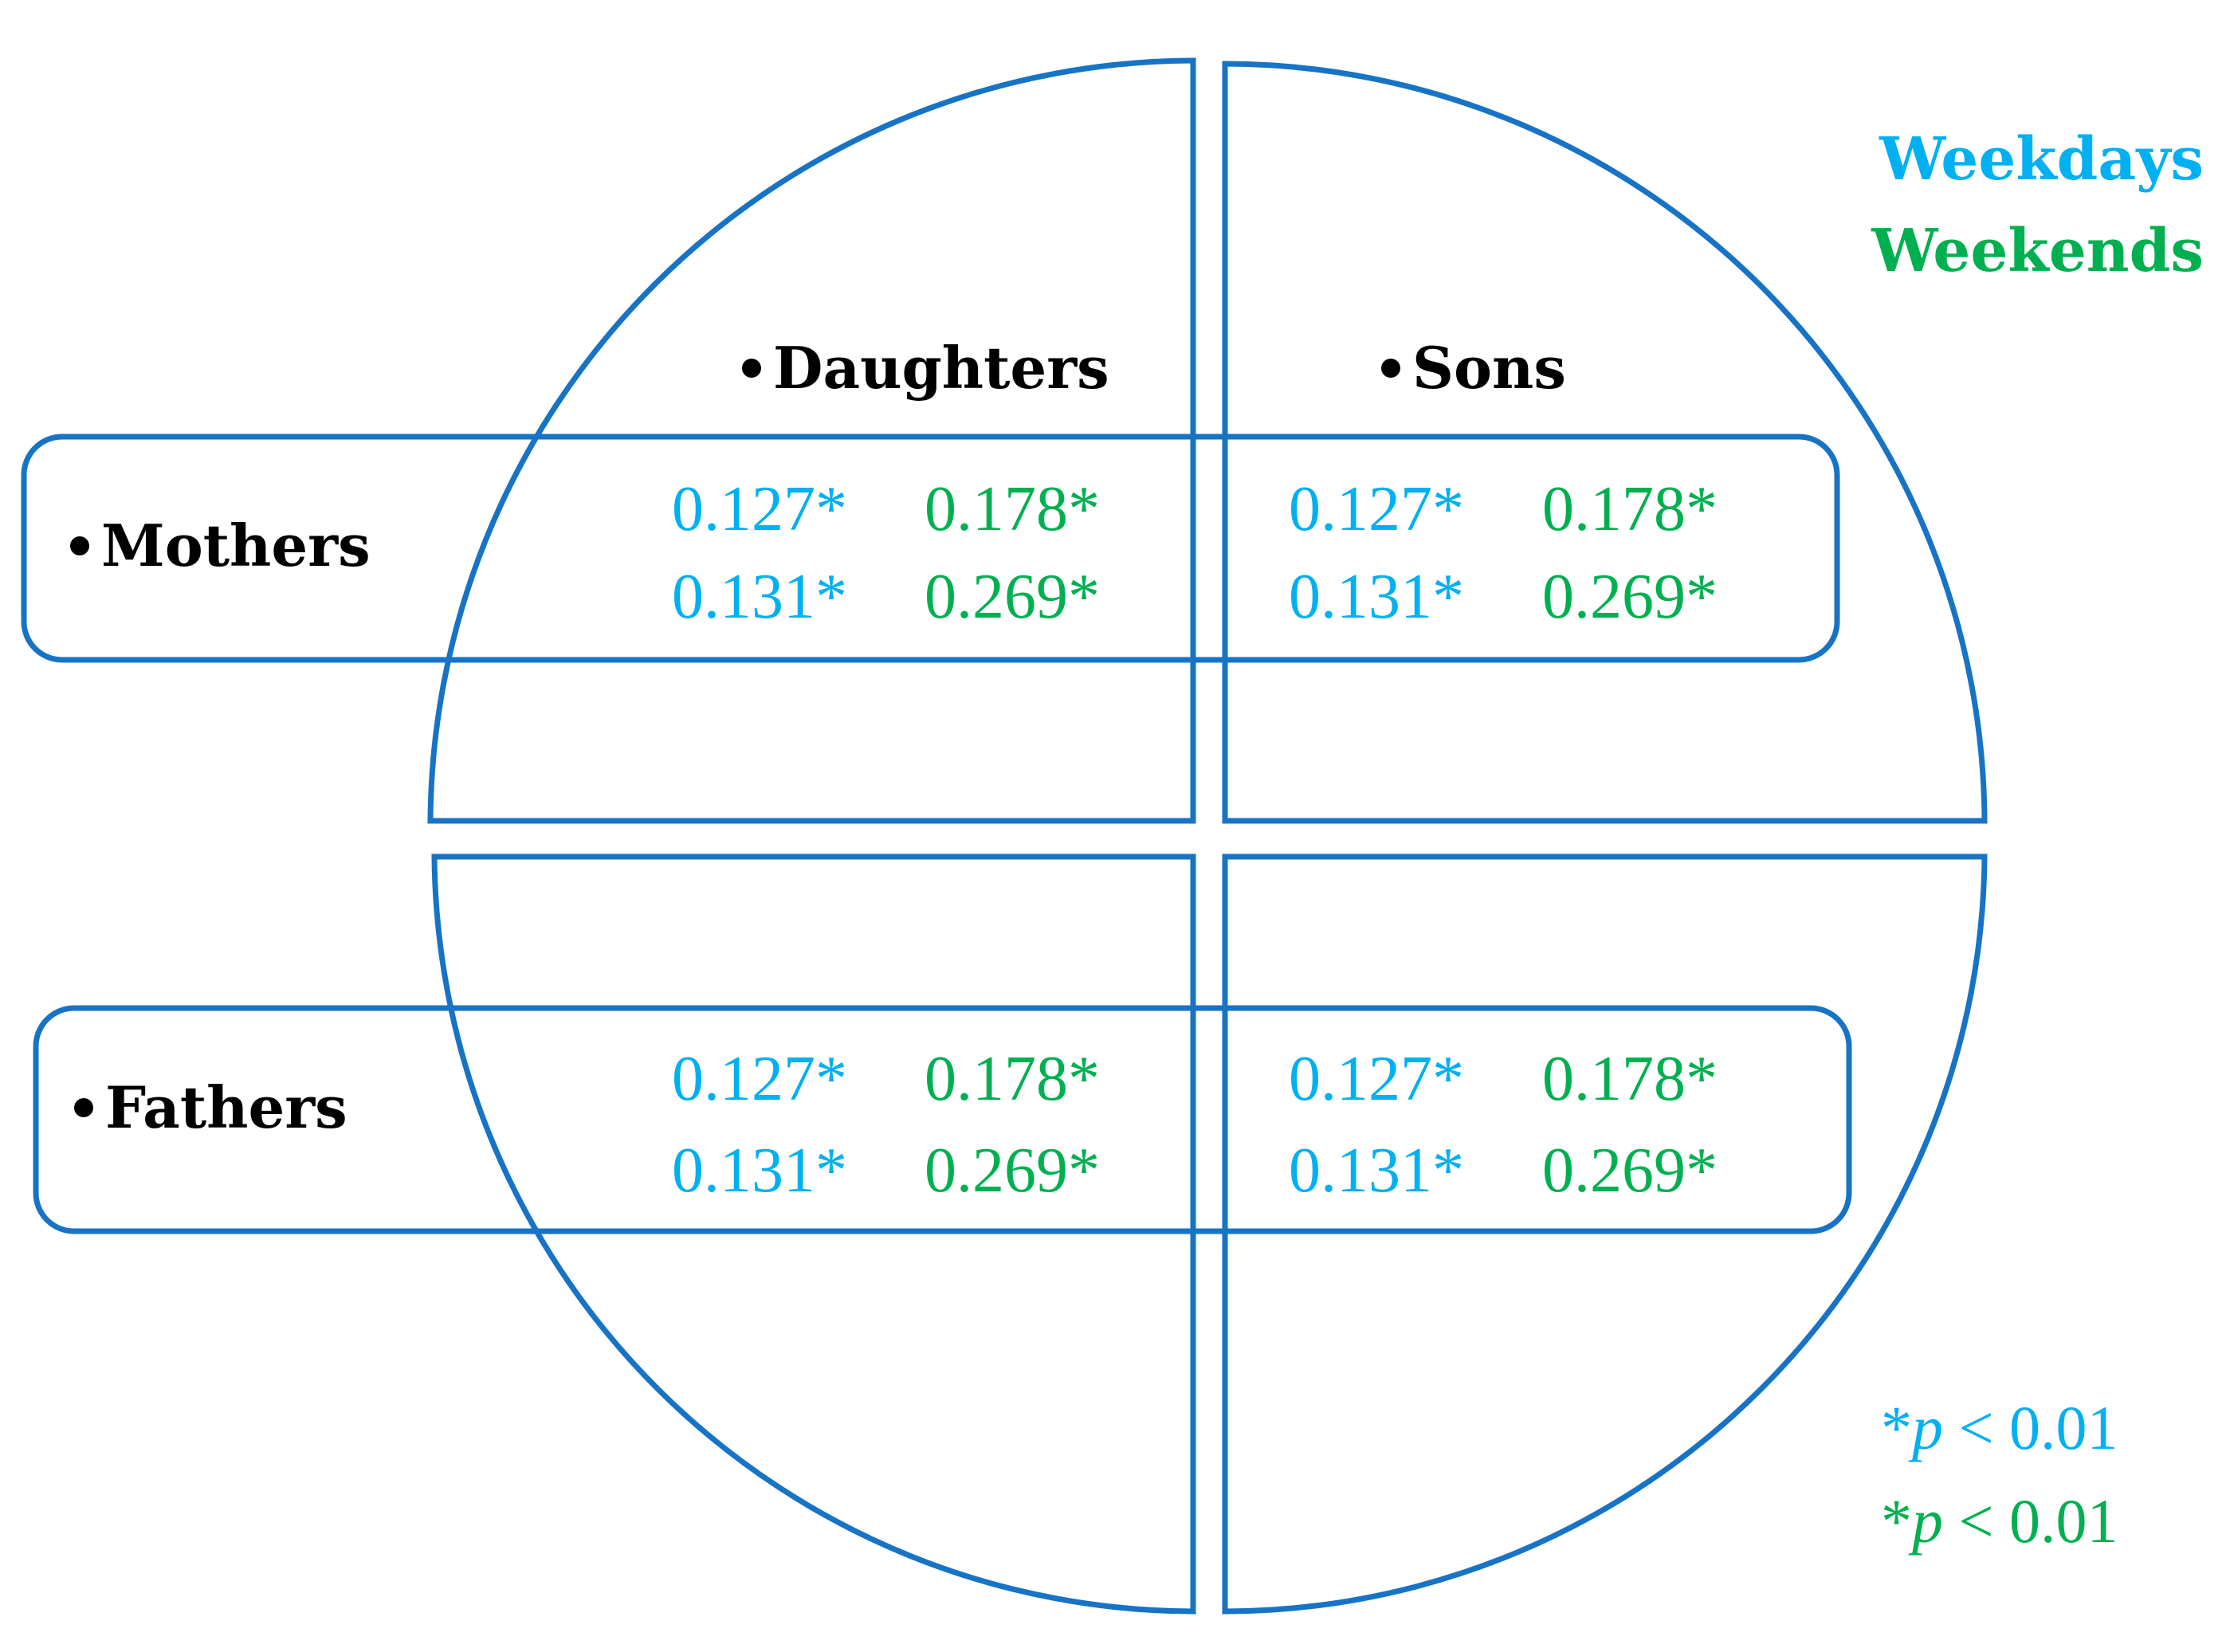  I want to click on bullet-fathers, so click(83, 1107).